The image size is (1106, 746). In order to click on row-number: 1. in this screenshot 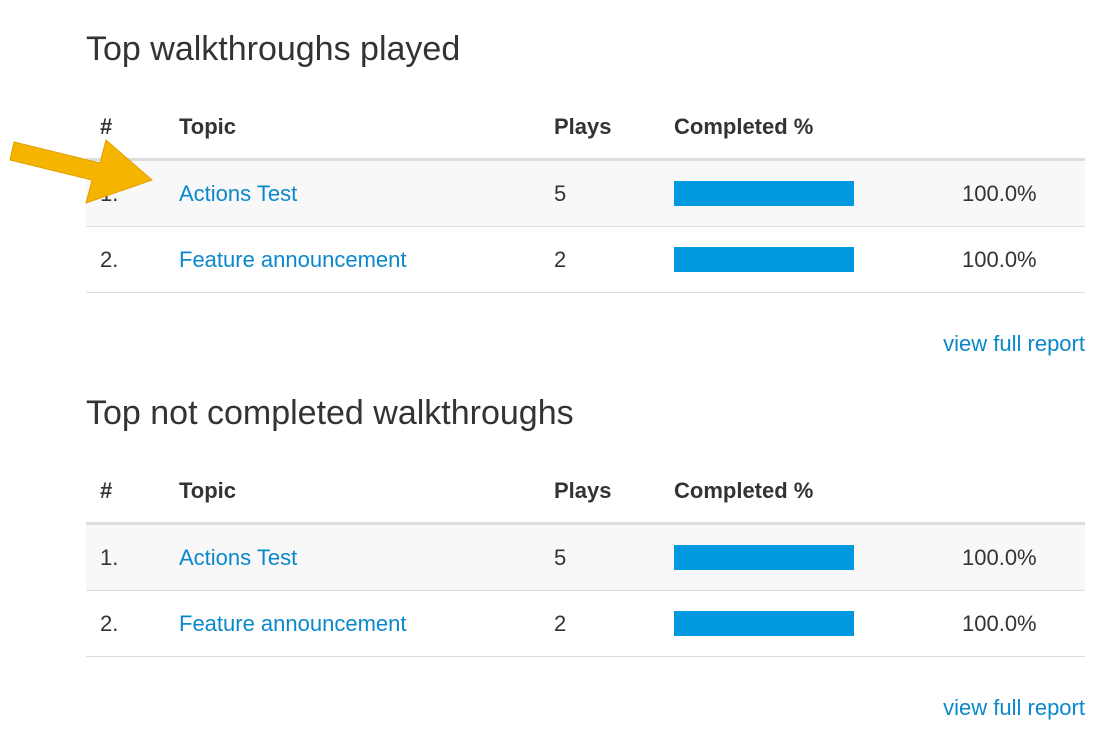, I will do `click(132, 557)`.